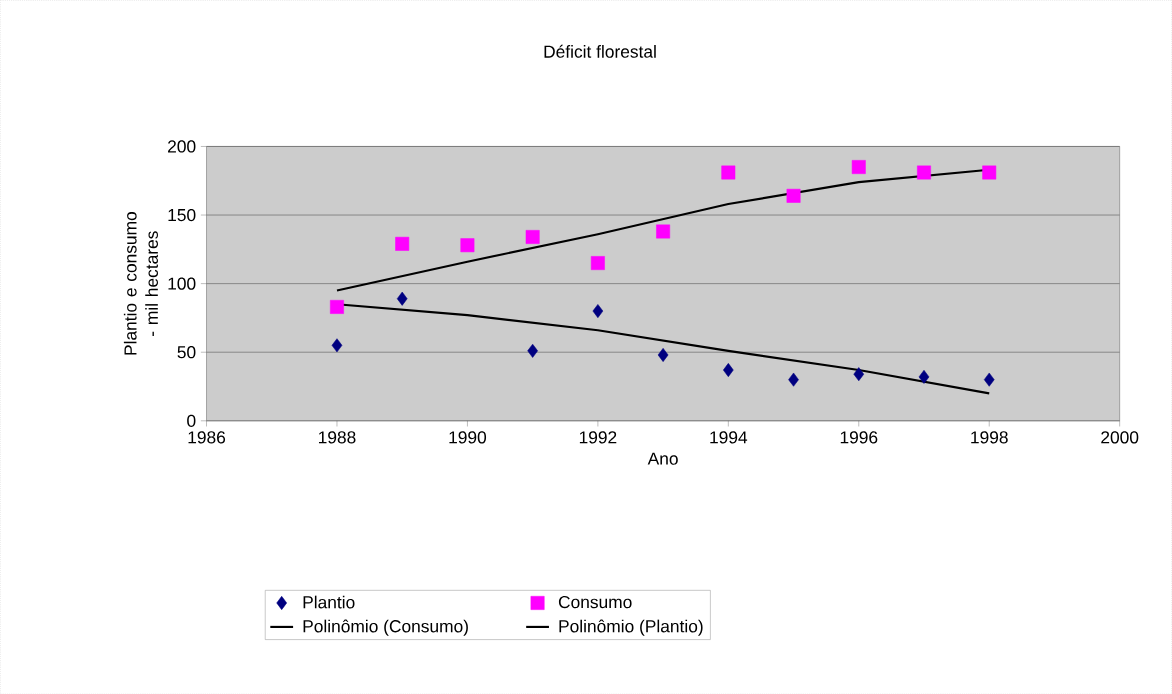  What do you see at coordinates (207, 437) in the screenshot?
I see `x-tick-label: 1986` at bounding box center [207, 437].